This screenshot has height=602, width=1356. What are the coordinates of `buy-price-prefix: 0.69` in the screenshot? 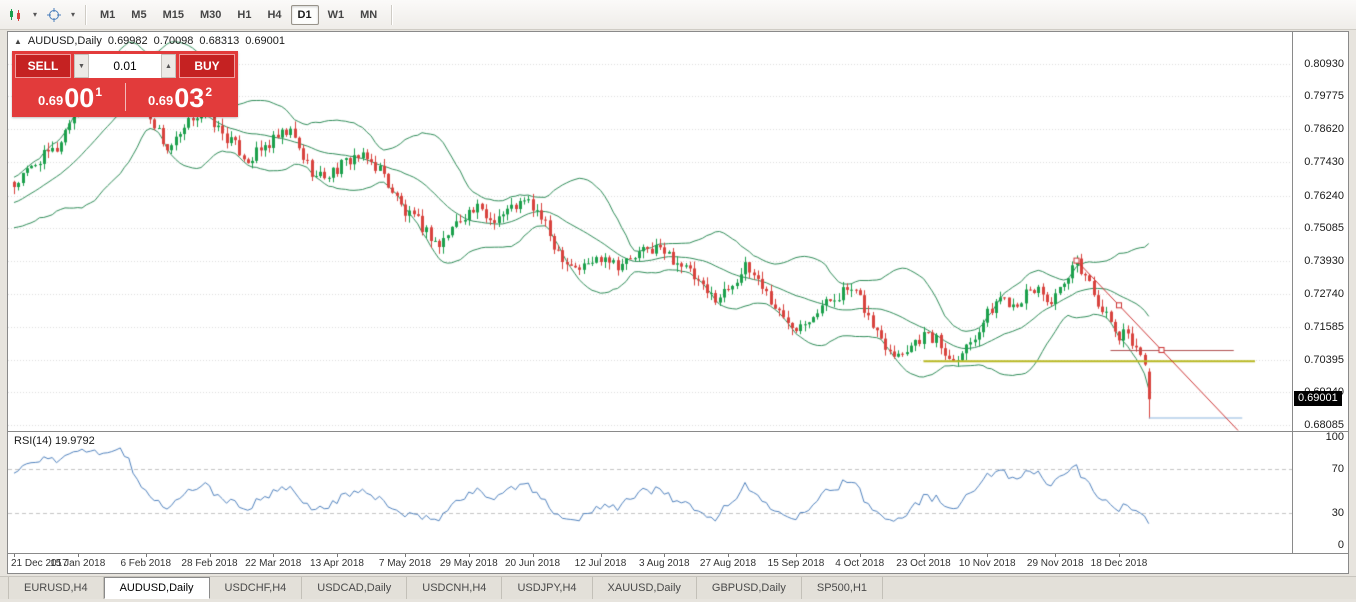 It's located at (160, 100).